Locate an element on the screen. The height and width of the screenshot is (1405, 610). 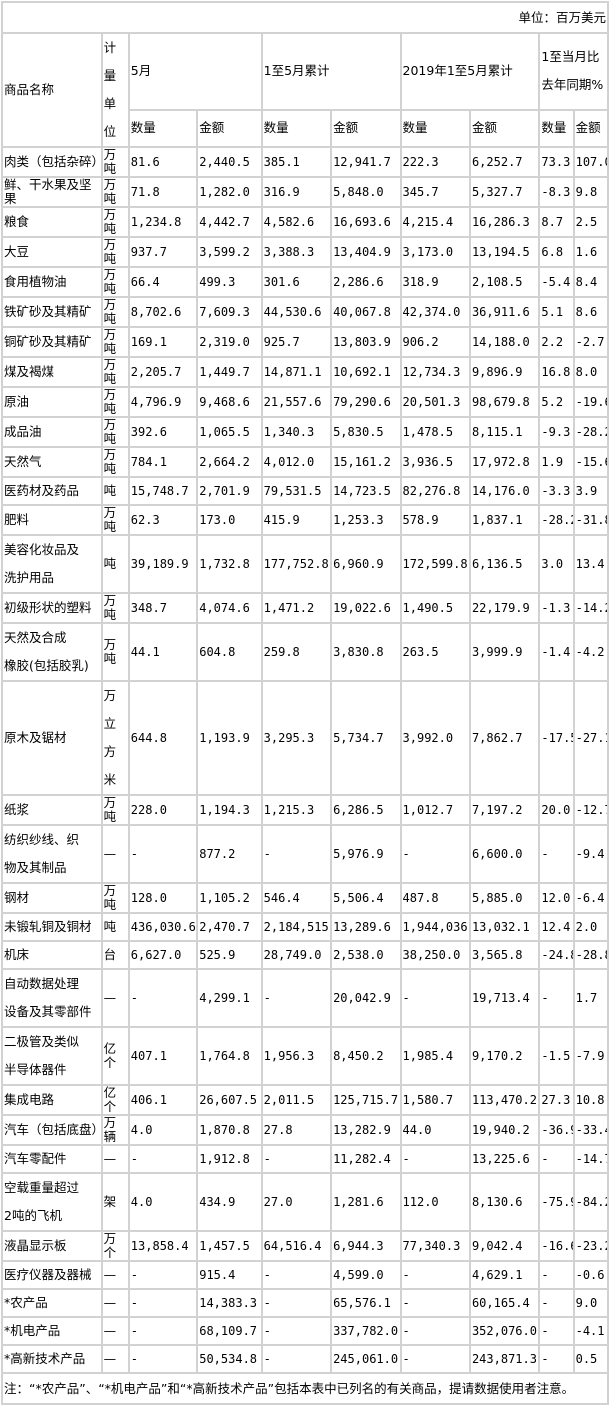
cell-may-amt: 604.8 is located at coordinates (229, 652).